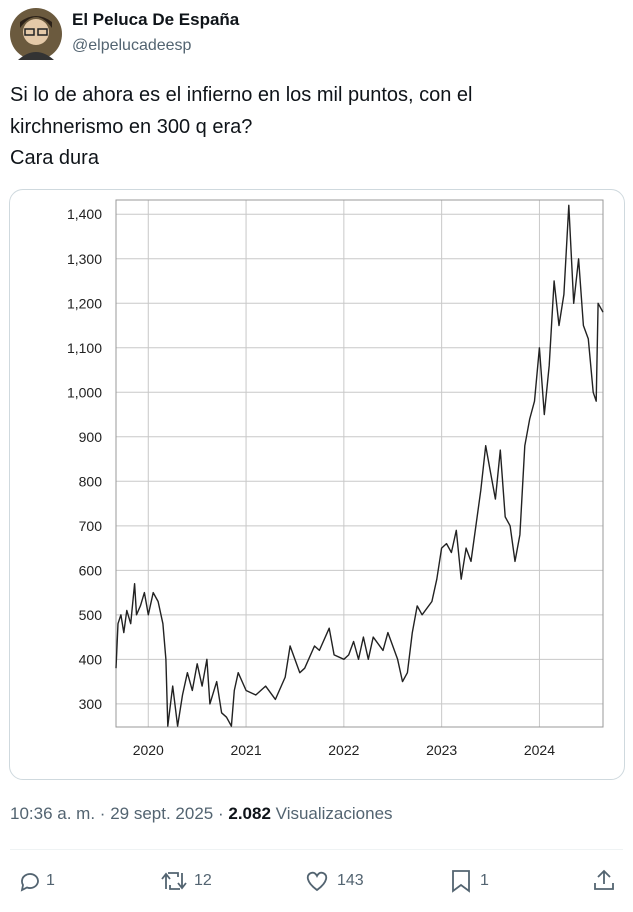 Image resolution: width=633 pixels, height=912 pixels. What do you see at coordinates (249, 813) in the screenshot?
I see `views-count: 2.082` at bounding box center [249, 813].